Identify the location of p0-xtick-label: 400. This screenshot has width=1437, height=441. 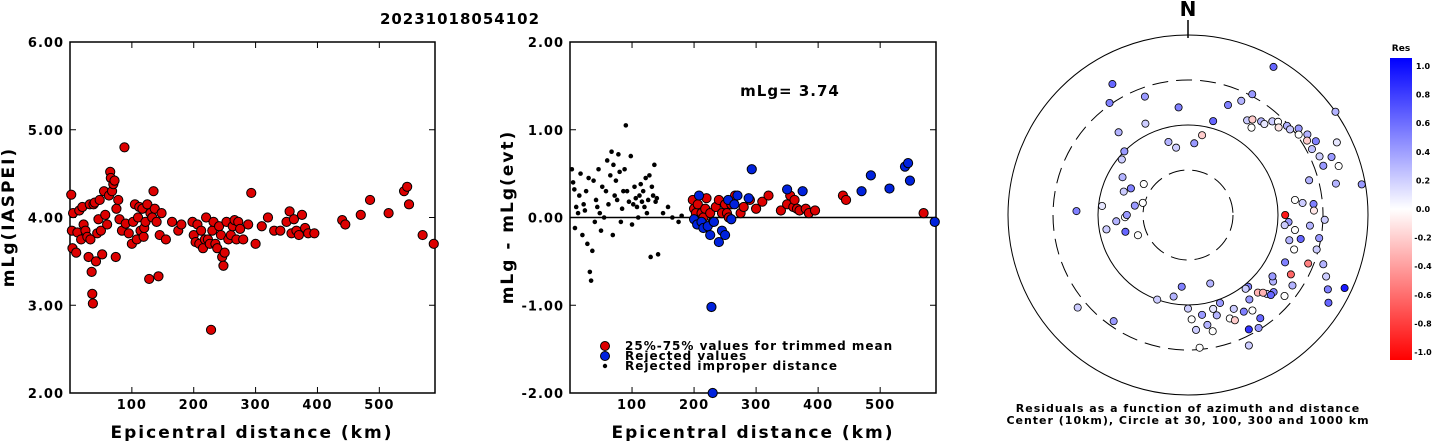
(317, 405).